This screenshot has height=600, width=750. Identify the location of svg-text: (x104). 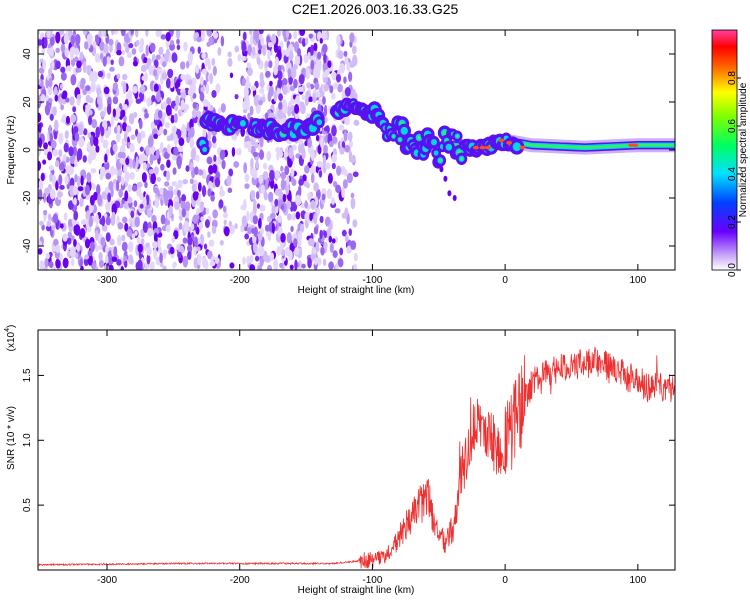
(10, 338).